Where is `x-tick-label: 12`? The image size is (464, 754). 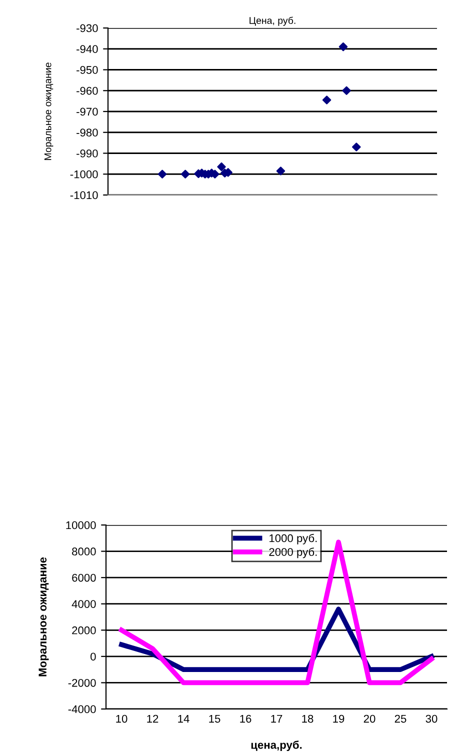 x-tick-label: 12 is located at coordinates (152, 718).